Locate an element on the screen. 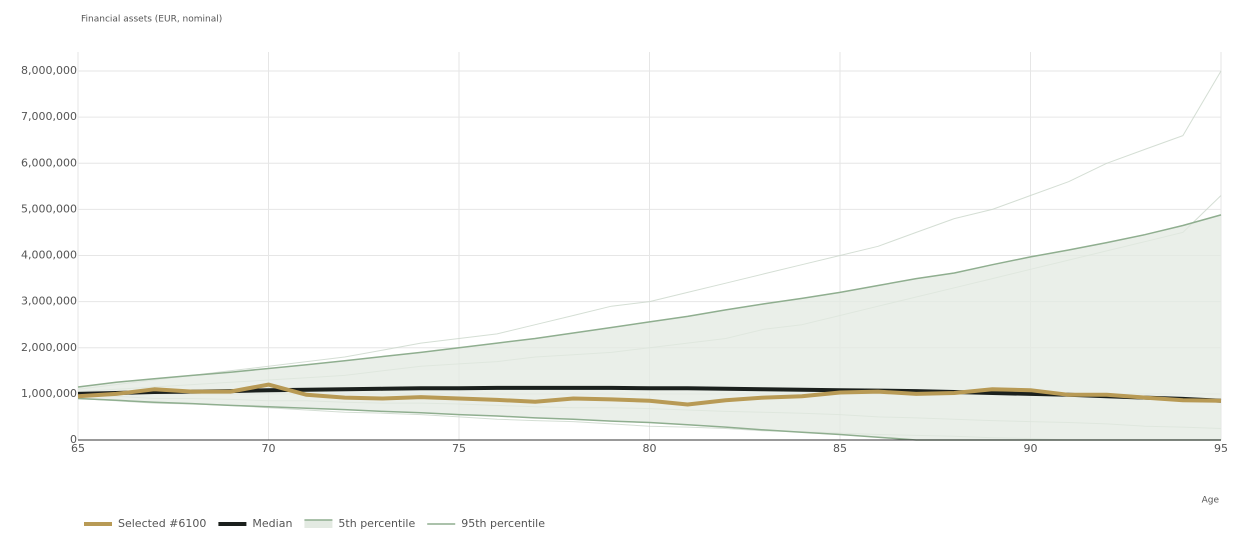 The width and height of the screenshot is (1254, 546). x-tick-label: 80 is located at coordinates (650, 448).